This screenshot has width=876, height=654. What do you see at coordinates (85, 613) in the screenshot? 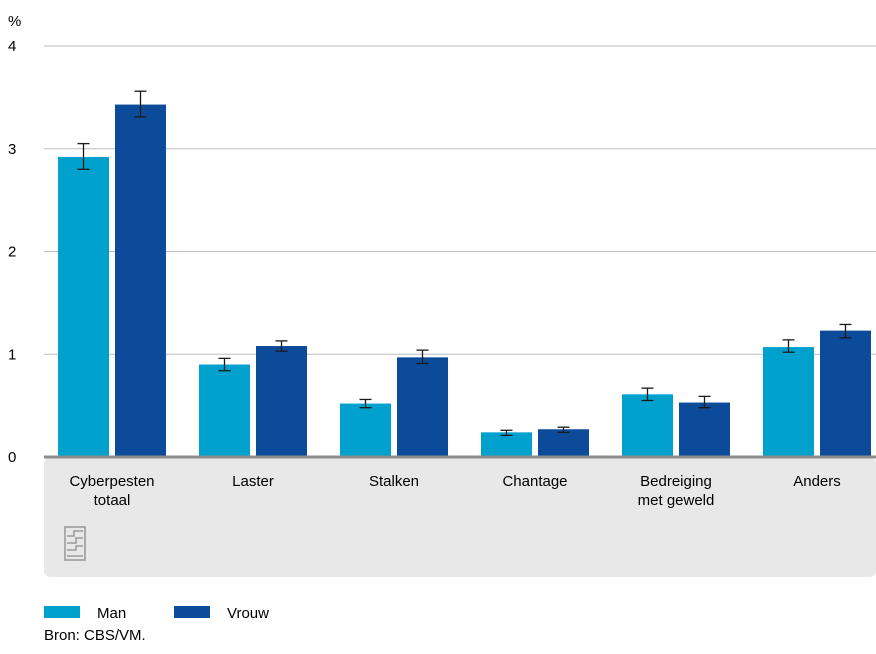
I see `legend-item-man: Man` at bounding box center [85, 613].